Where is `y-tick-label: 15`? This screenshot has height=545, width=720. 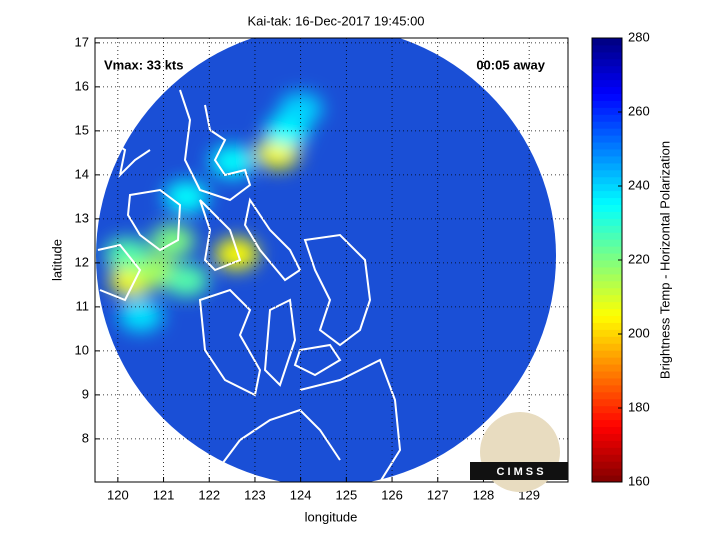 y-tick-label: 15 is located at coordinates (82, 129).